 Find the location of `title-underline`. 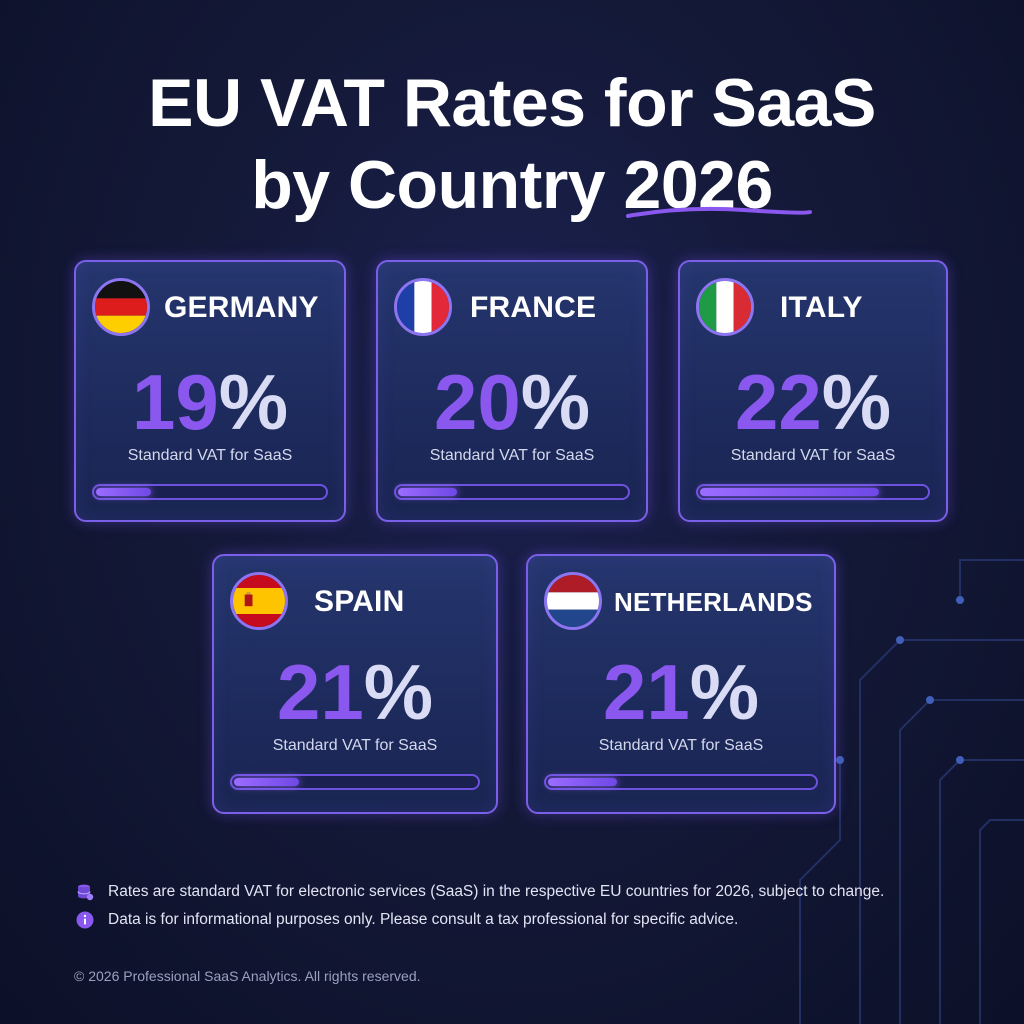

title-underline is located at coordinates (719, 212).